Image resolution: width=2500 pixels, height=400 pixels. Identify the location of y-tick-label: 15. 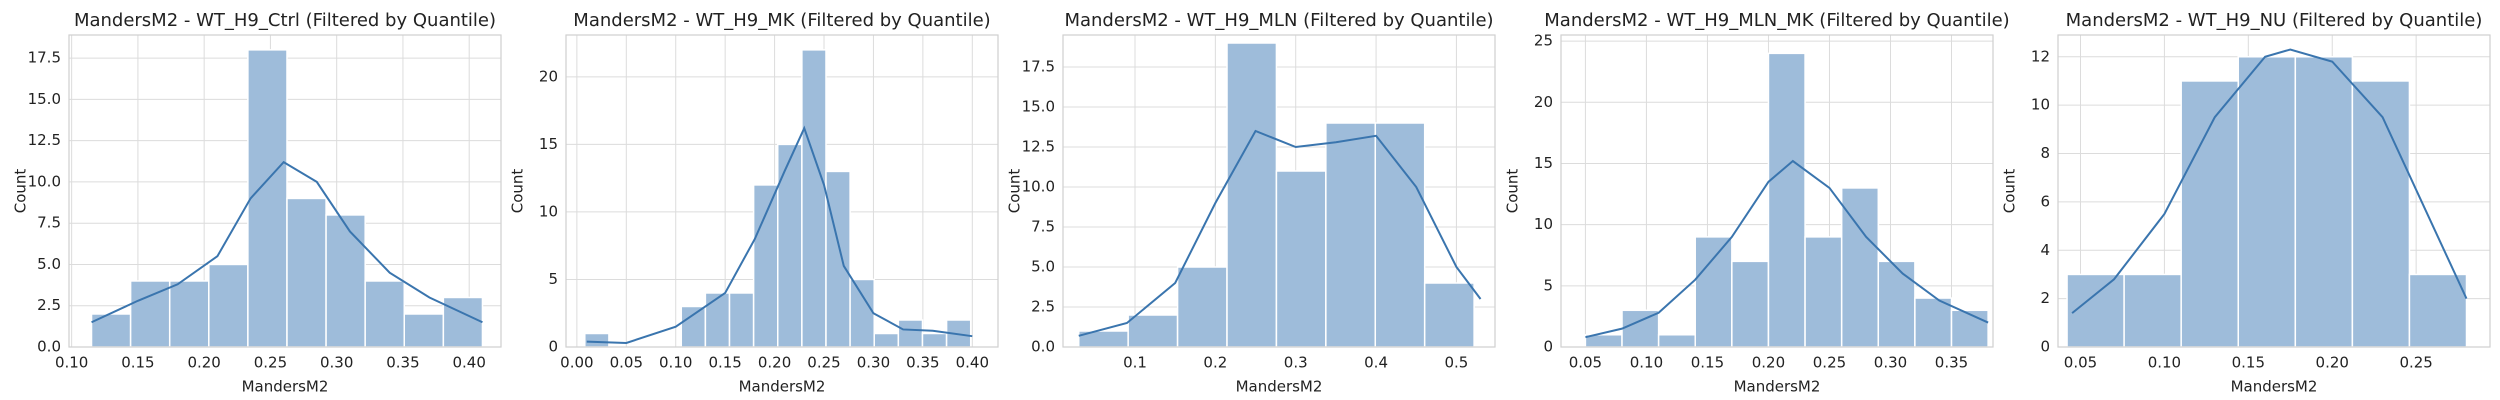
(548, 144).